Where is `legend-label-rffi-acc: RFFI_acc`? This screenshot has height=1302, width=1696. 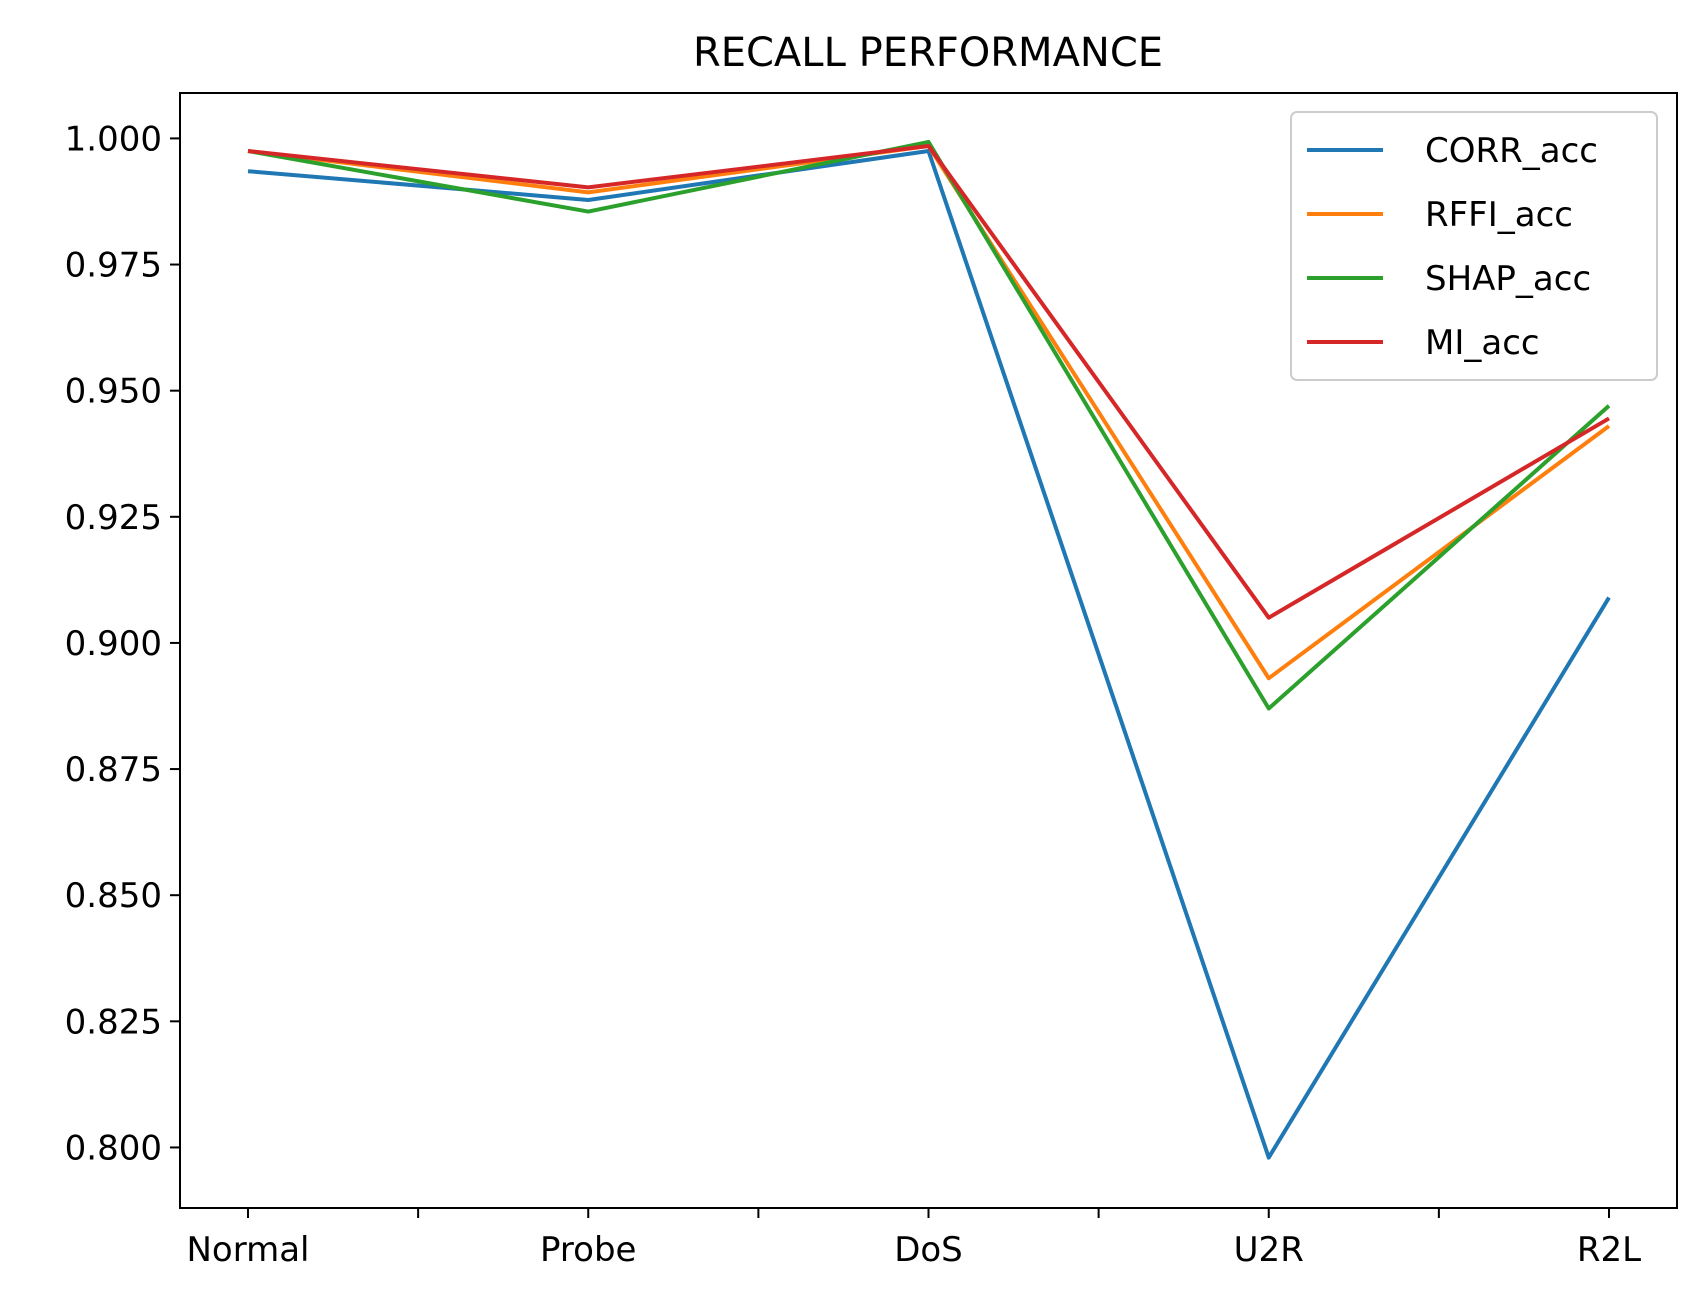
legend-label-rffi-acc: RFFI_acc is located at coordinates (1499, 215).